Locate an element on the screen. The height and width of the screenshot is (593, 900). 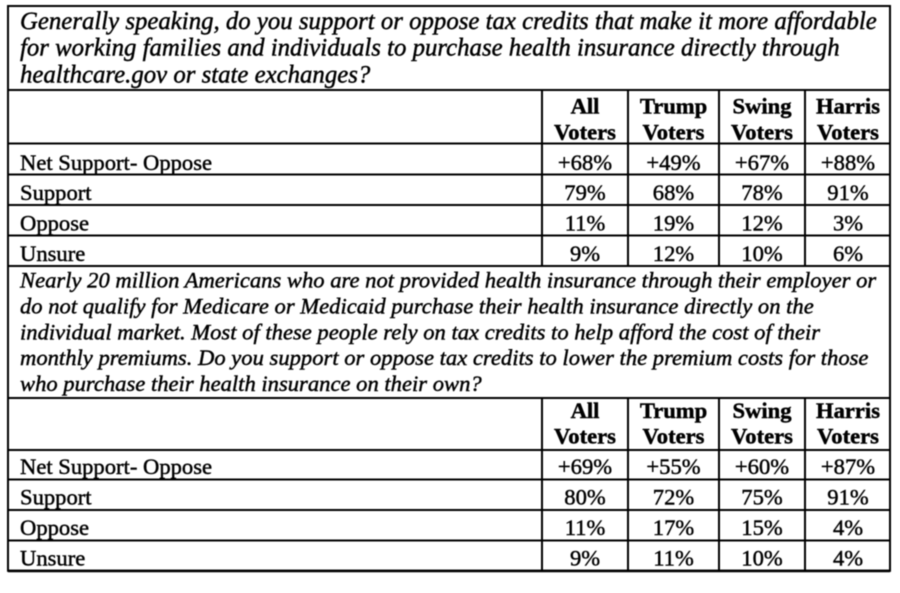
svg-text: +67% is located at coordinates (762, 162).